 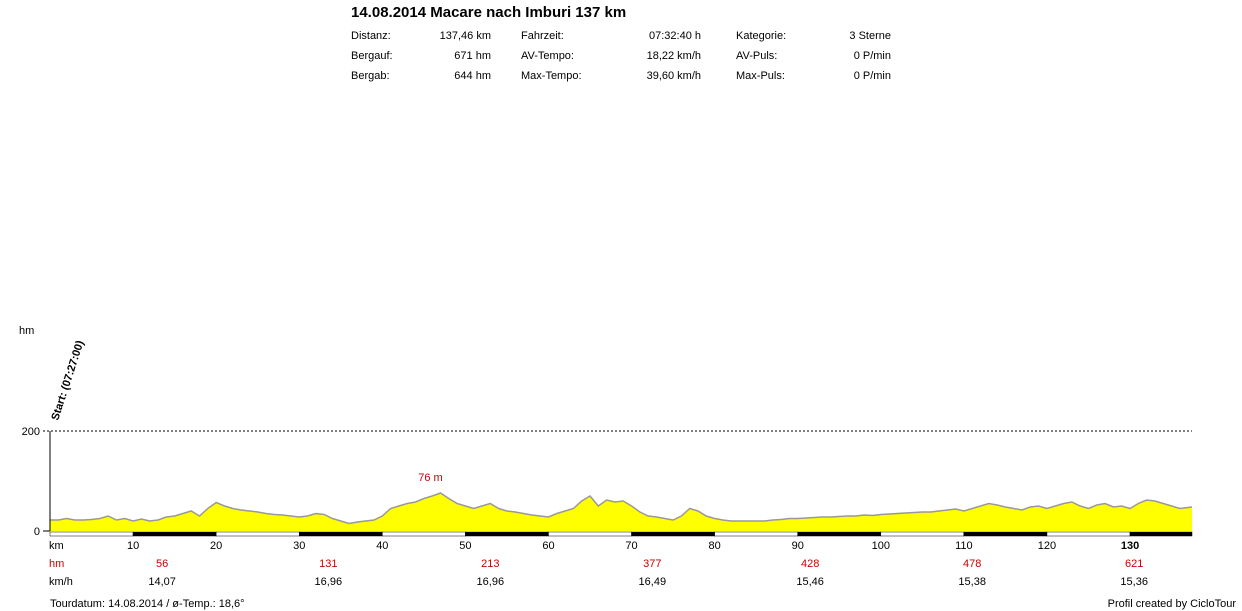 I want to click on x-tick-label: 100, so click(x=881, y=546).